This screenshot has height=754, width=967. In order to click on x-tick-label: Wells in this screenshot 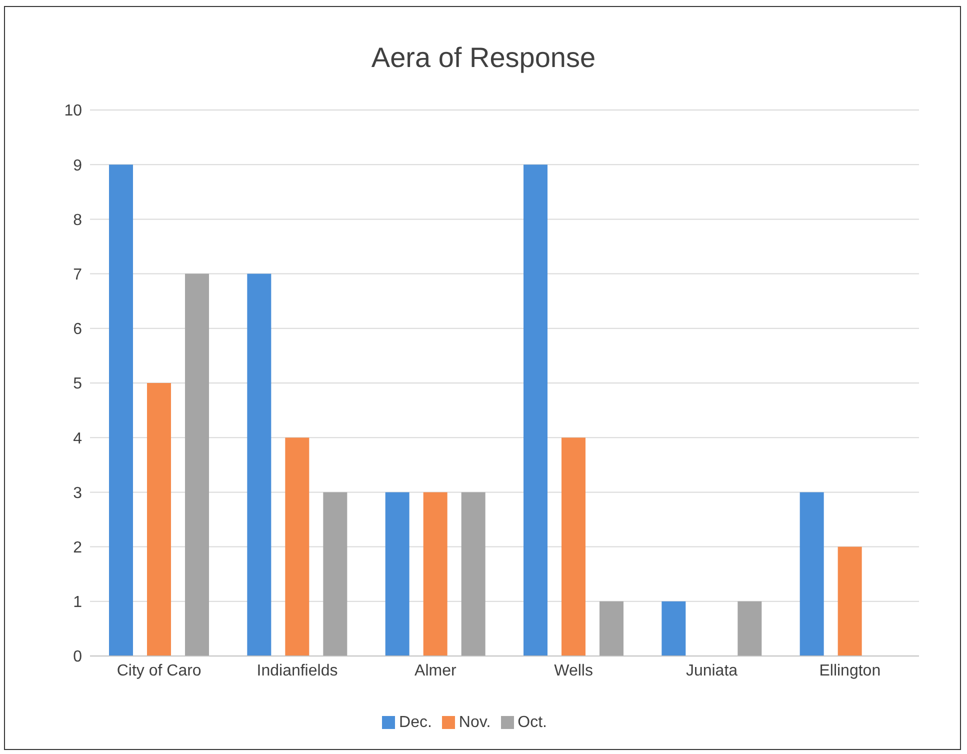, I will do `click(573, 671)`.